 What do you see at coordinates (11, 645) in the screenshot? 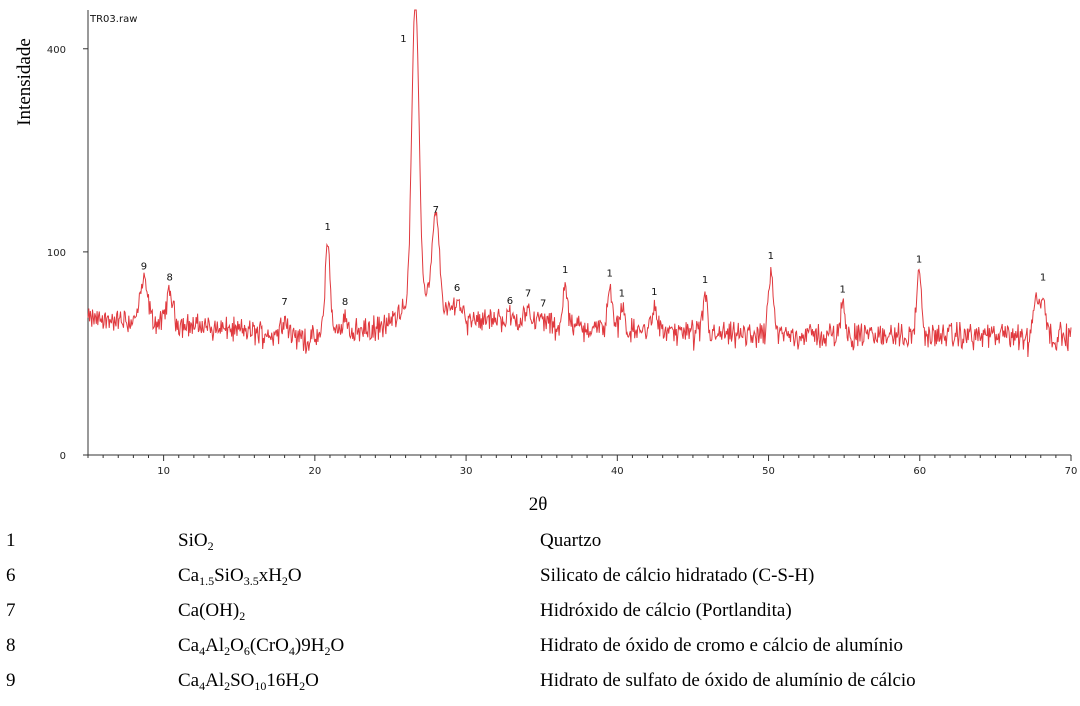
I see `legend-phase-number: 8` at bounding box center [11, 645].